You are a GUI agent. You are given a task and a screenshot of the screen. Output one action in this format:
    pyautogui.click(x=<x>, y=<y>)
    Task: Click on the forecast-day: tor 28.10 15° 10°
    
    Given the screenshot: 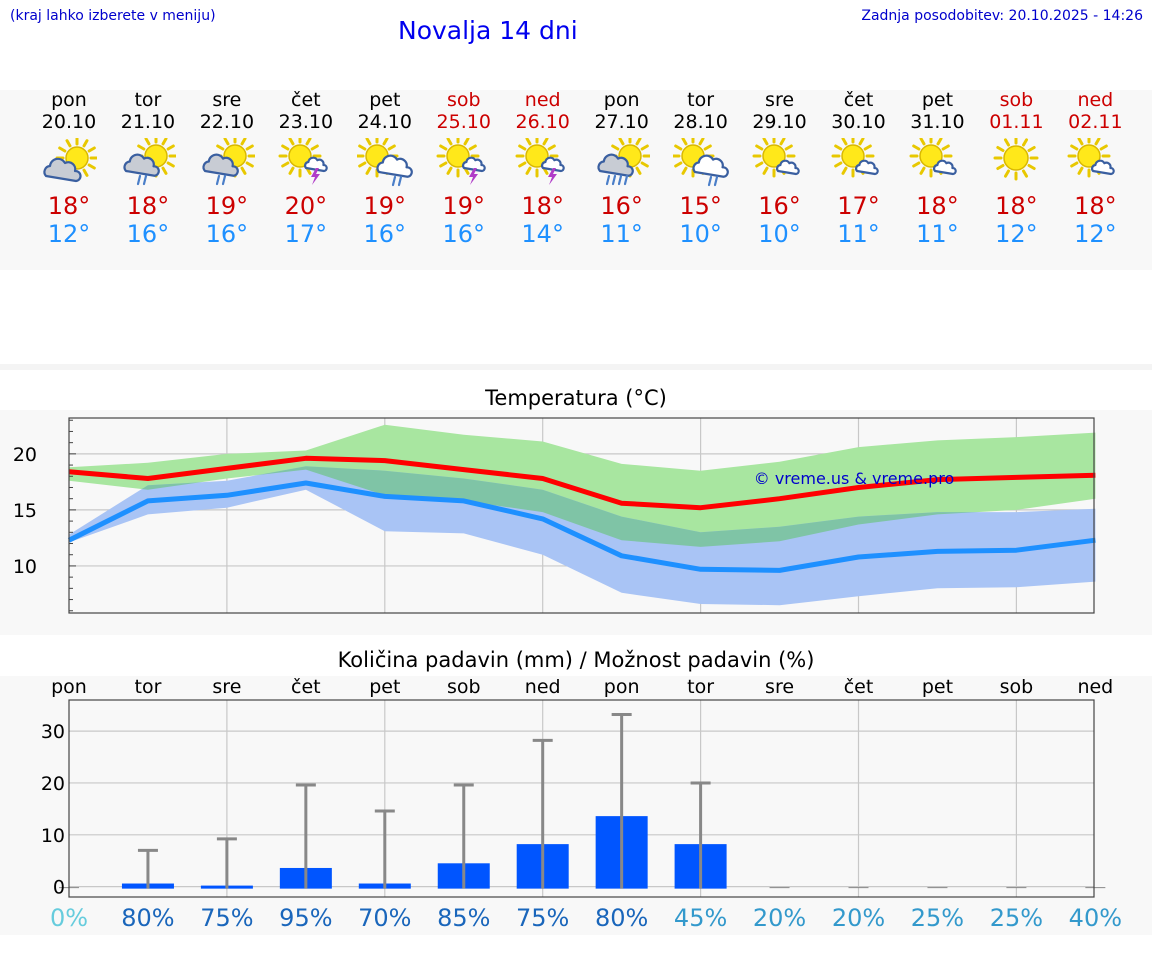 What is the action you would take?
    pyautogui.click(x=701, y=169)
    